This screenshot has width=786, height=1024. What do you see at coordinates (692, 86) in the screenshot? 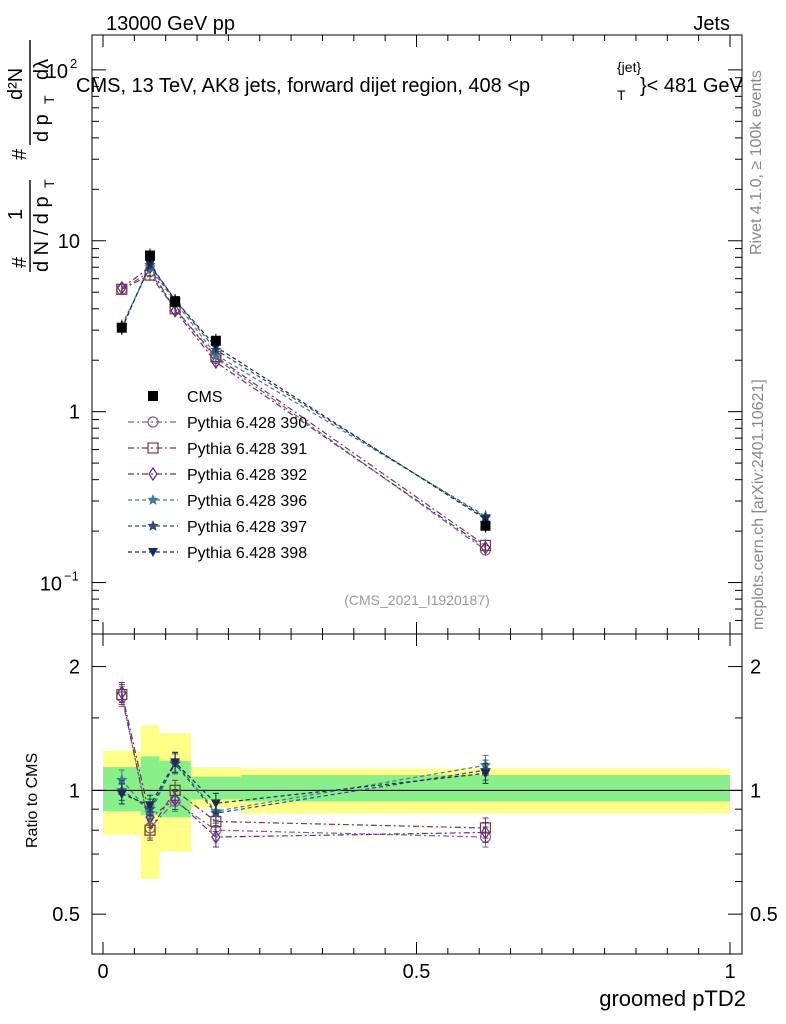
I see `title-tail: }< 481 GeV` at bounding box center [692, 86].